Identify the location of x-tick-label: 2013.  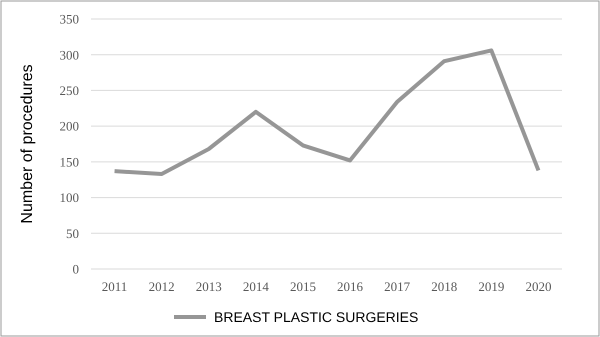
(209, 286).